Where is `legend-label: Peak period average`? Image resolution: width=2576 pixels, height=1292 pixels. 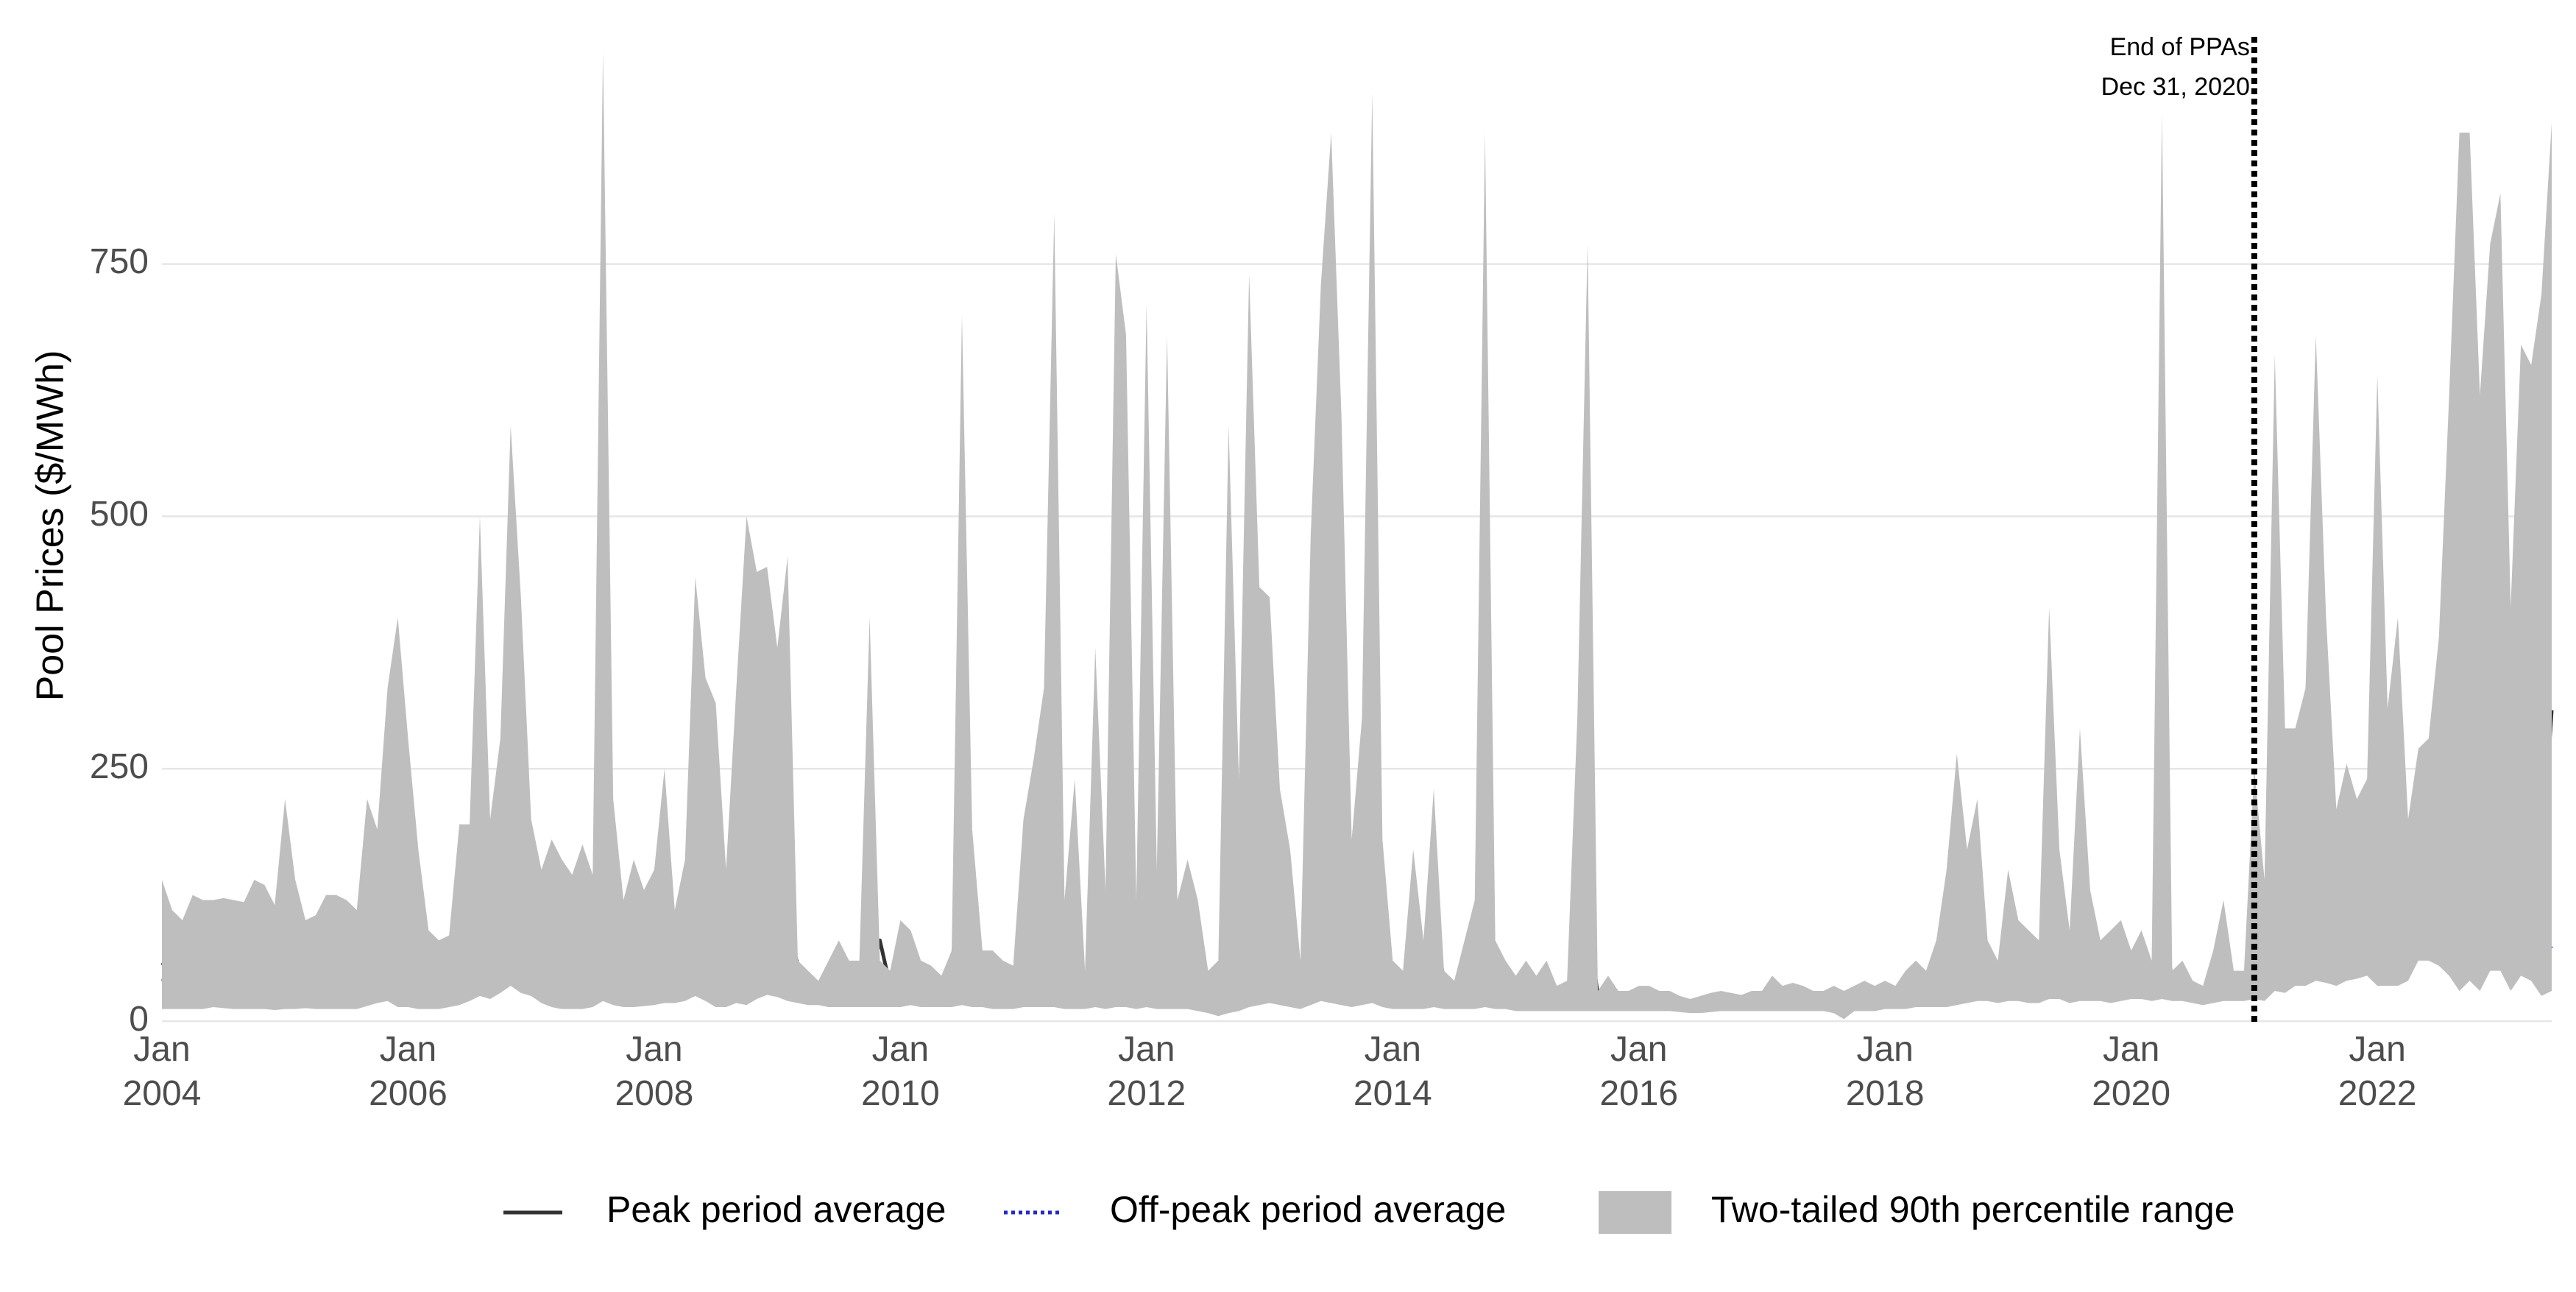 legend-label: Peak period average is located at coordinates (776, 1209).